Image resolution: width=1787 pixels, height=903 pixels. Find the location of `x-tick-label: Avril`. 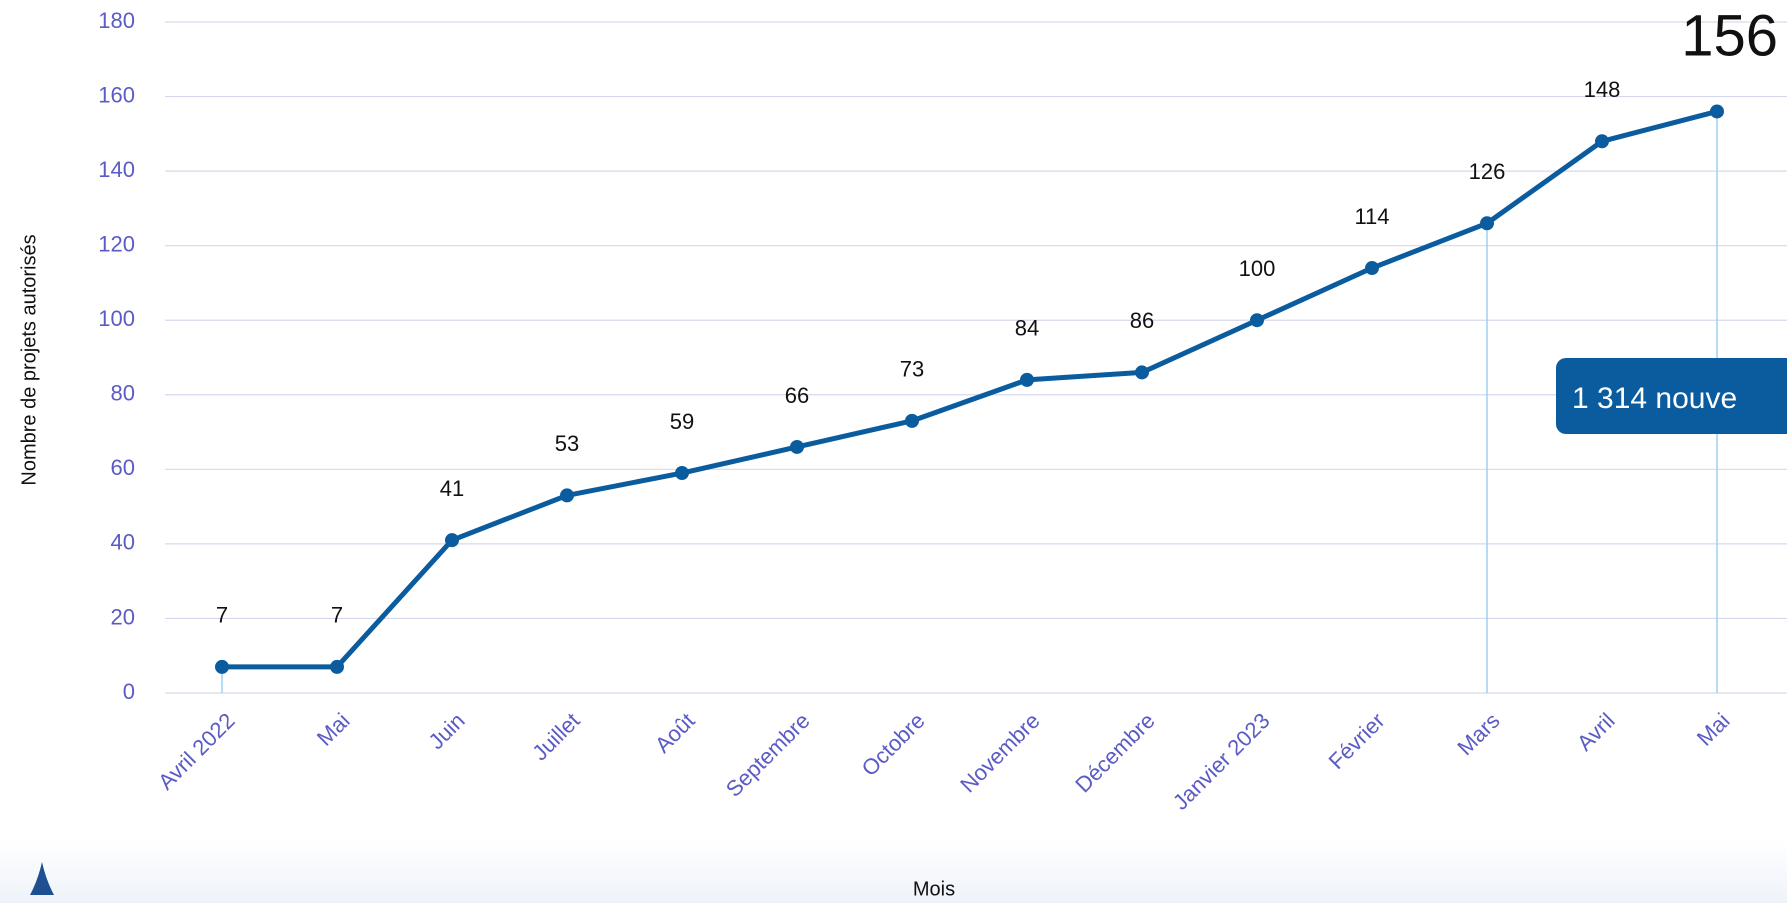

x-tick-label: Avril is located at coordinates (1596, 732).